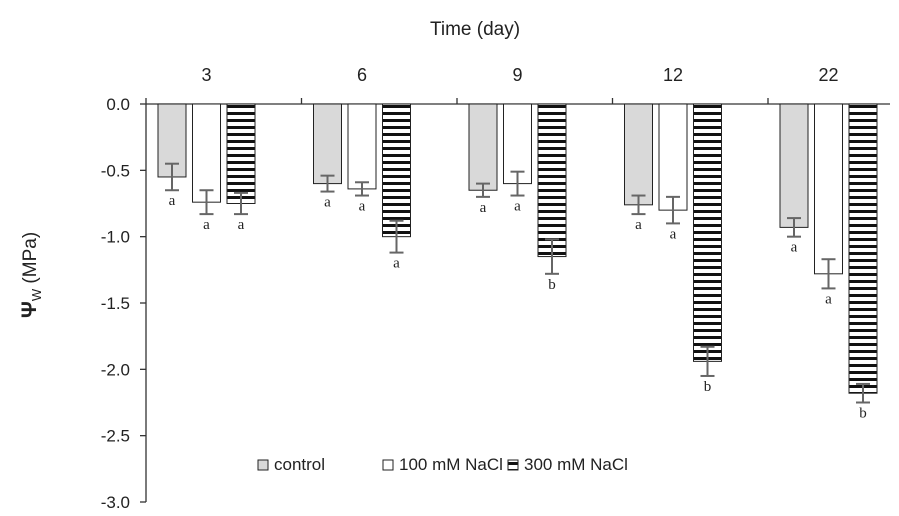 The width and height of the screenshot is (899, 516). What do you see at coordinates (115, 502) in the screenshot?
I see `y-tick-label: -3.0` at bounding box center [115, 502].